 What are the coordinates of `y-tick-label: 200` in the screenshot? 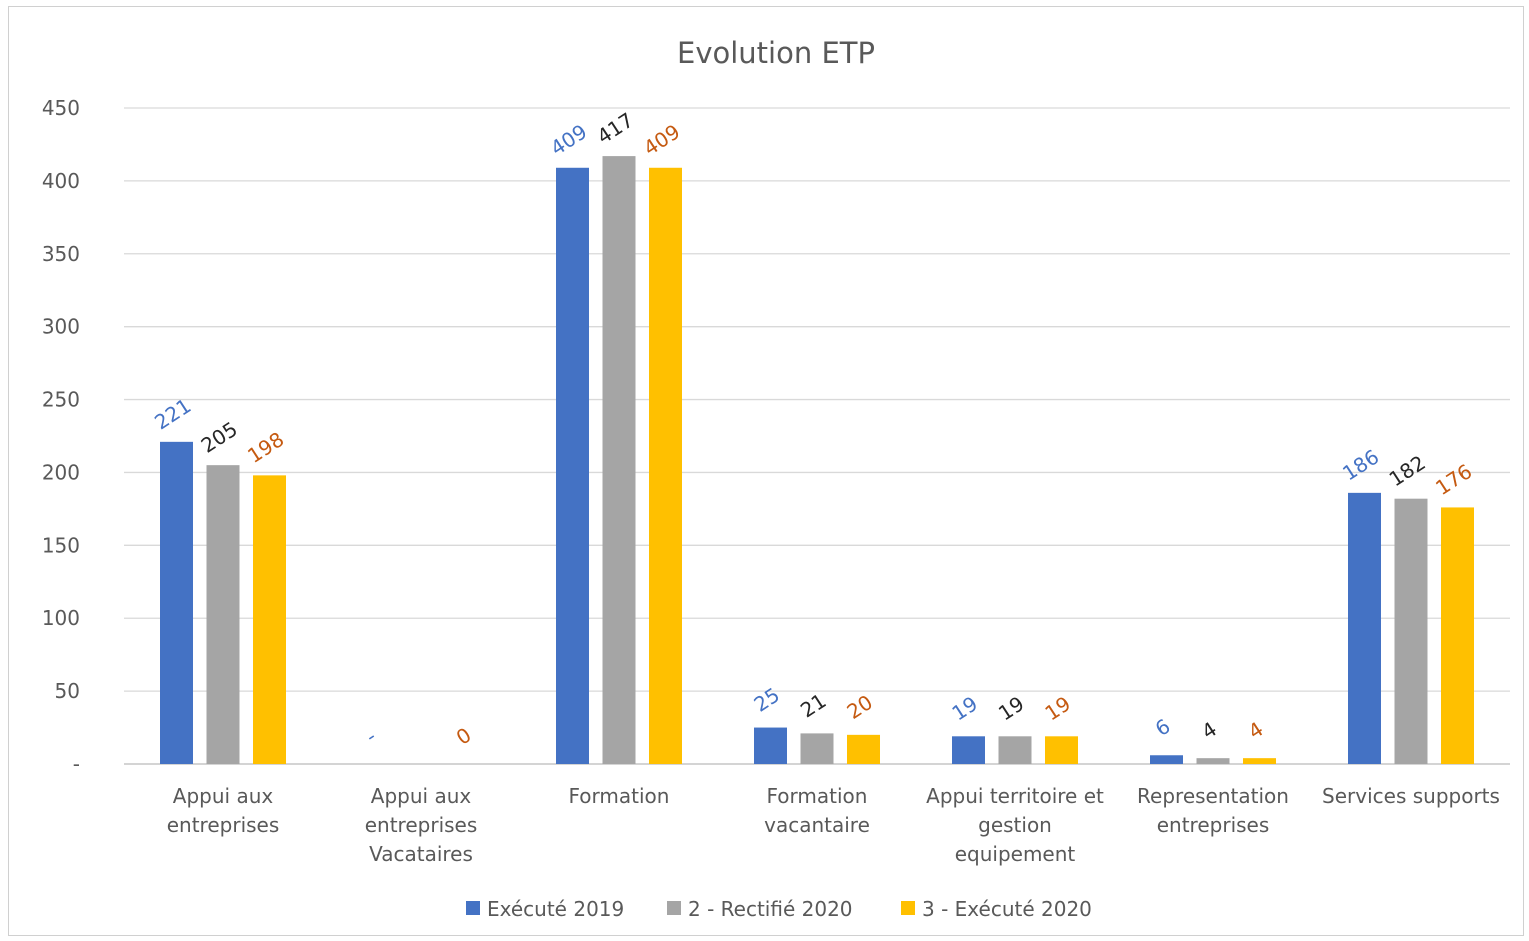 It's located at (61, 472).